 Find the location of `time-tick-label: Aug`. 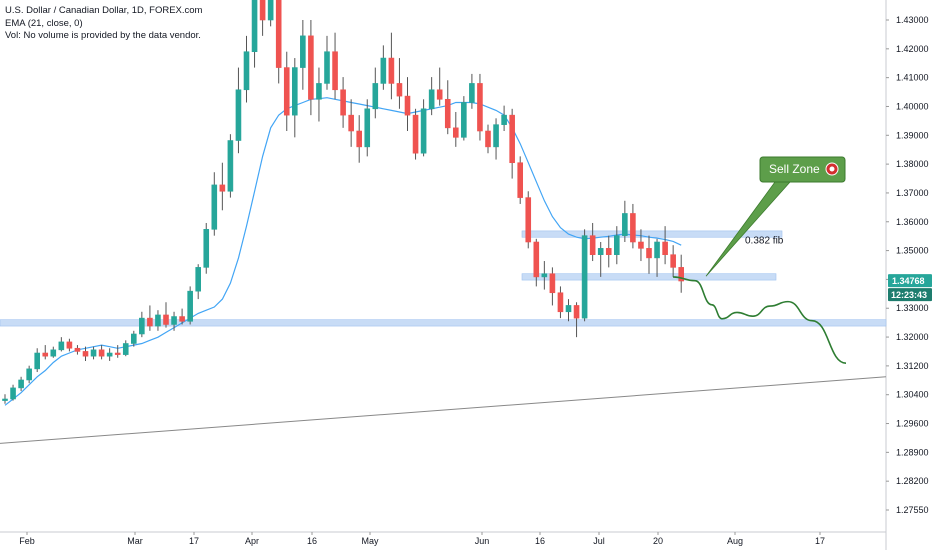

time-tick-label: Aug is located at coordinates (735, 541).